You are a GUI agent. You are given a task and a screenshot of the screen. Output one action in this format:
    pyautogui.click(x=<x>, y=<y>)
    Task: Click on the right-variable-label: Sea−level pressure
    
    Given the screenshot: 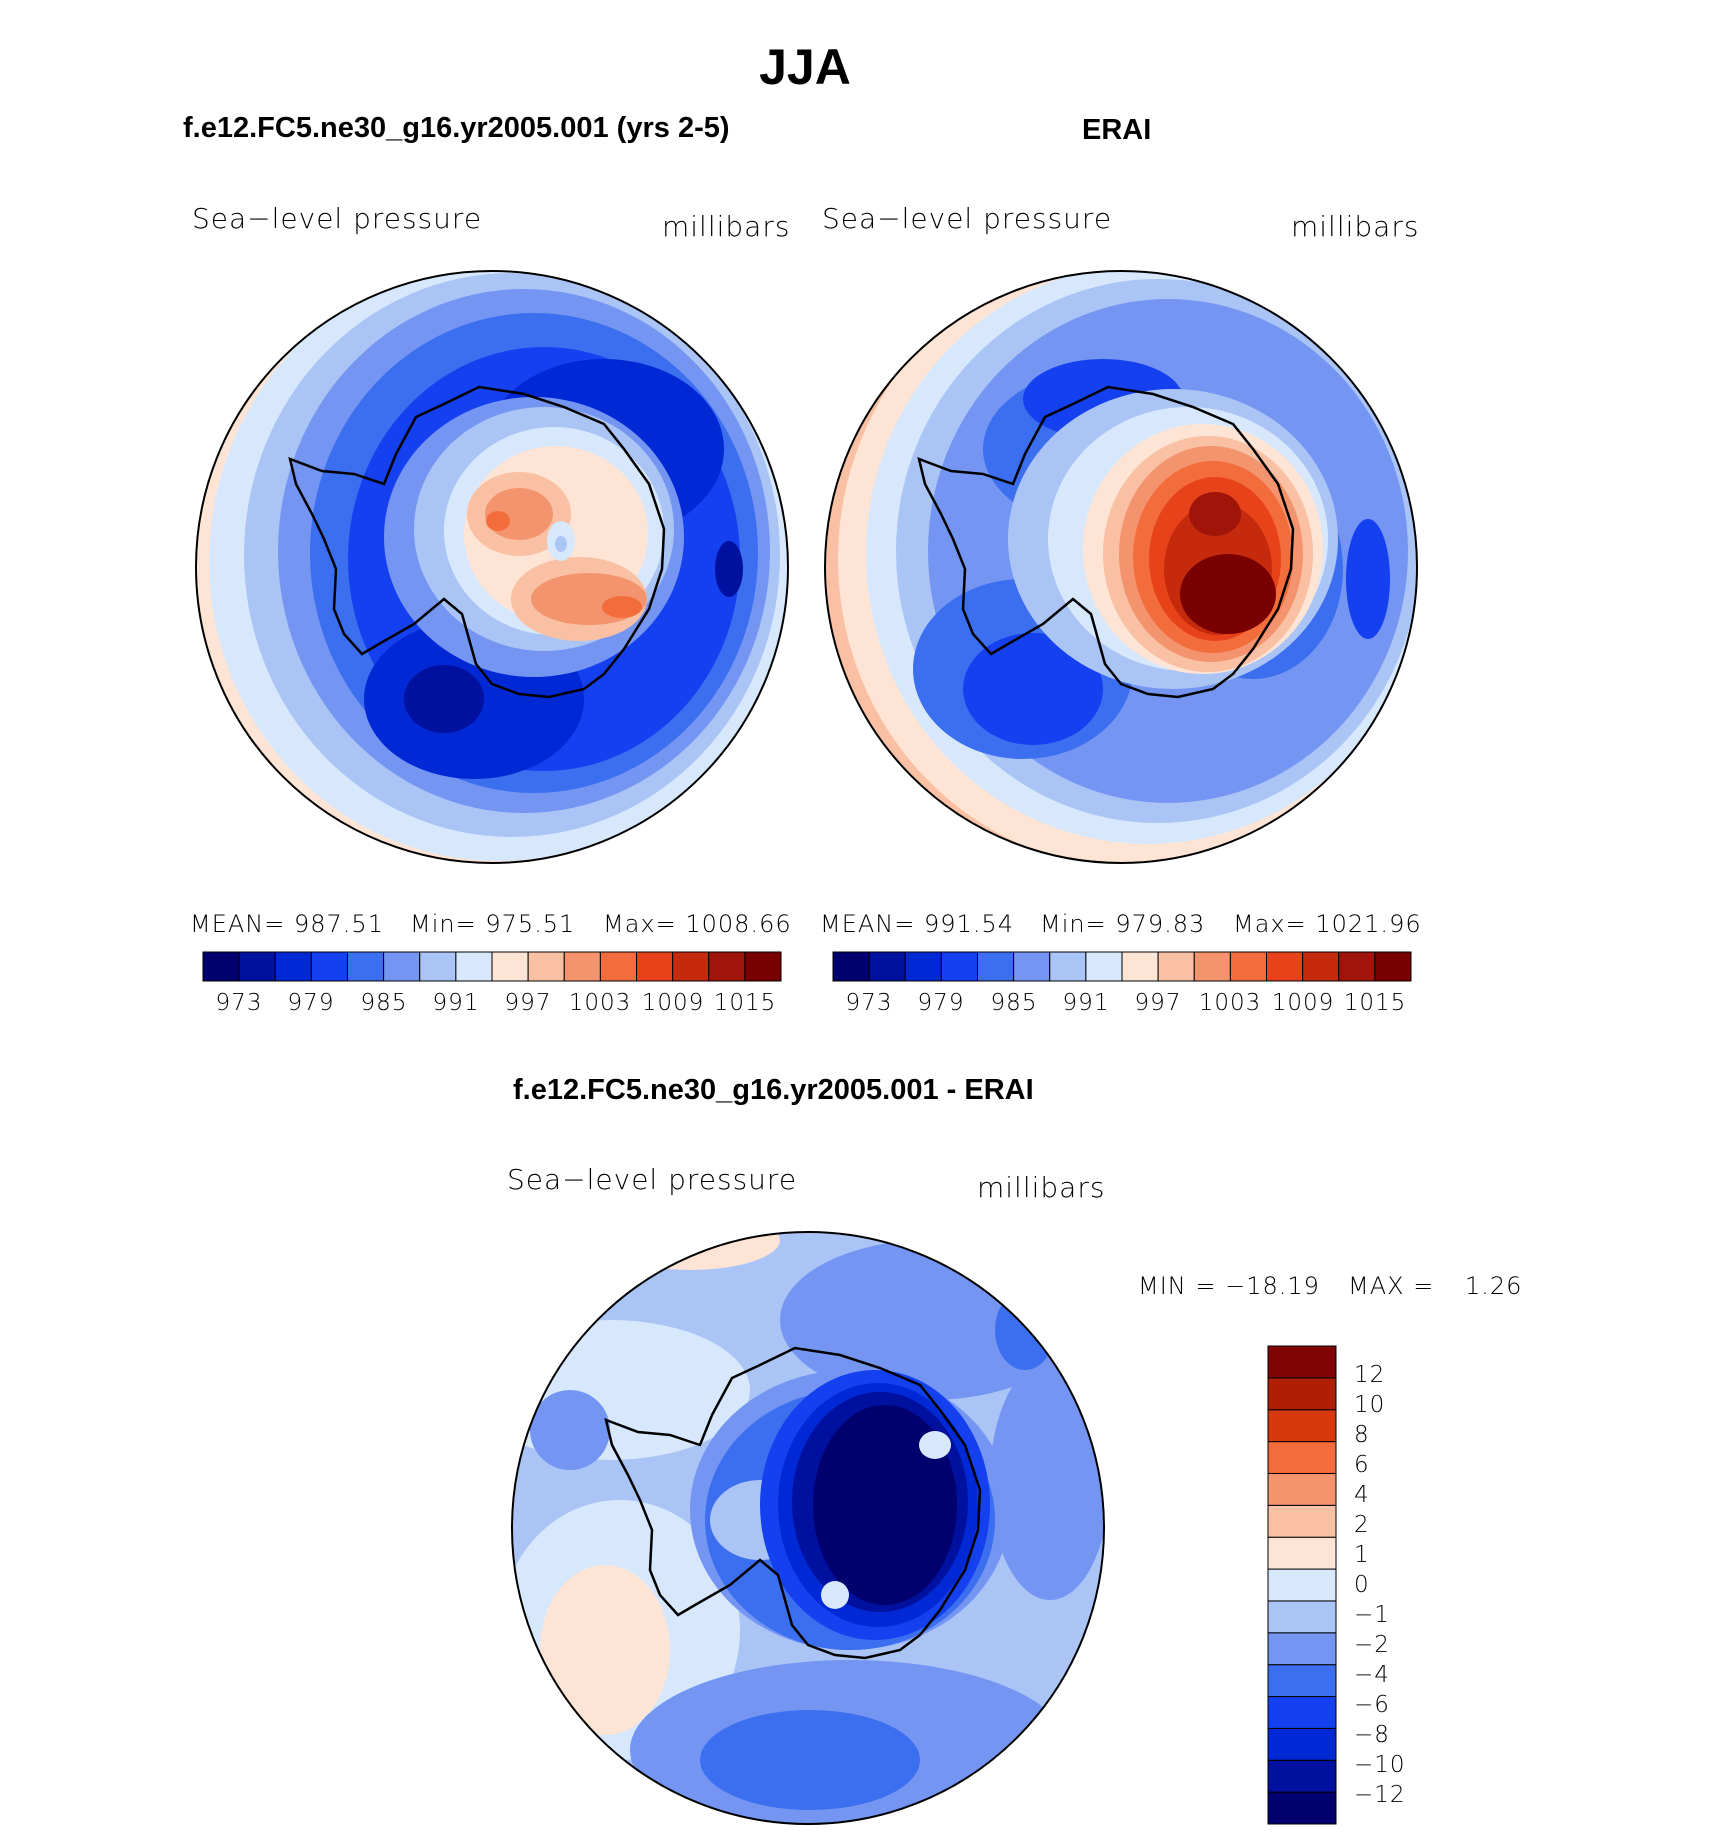 What is the action you would take?
    pyautogui.click(x=967, y=218)
    